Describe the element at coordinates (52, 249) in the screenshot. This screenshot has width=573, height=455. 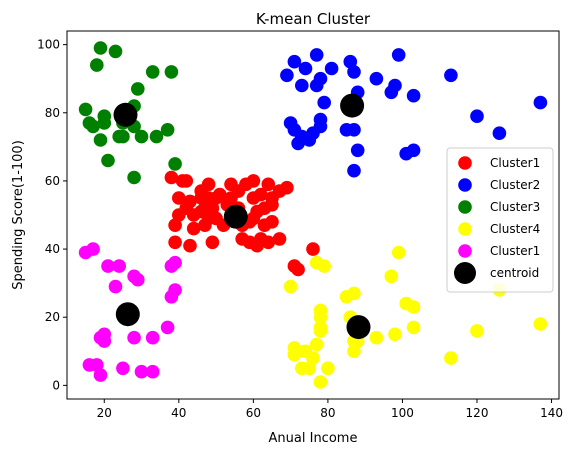
I see `y-tick-label: 40` at that location.